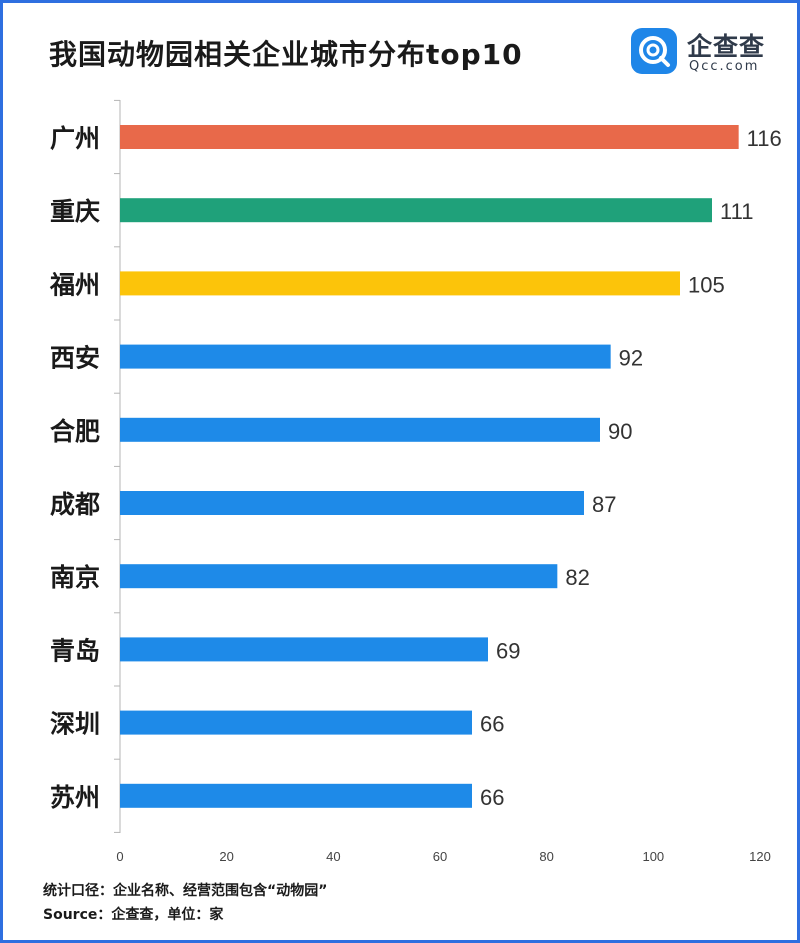 The image size is (800, 943). I want to click on data-label: 69, so click(508, 650).